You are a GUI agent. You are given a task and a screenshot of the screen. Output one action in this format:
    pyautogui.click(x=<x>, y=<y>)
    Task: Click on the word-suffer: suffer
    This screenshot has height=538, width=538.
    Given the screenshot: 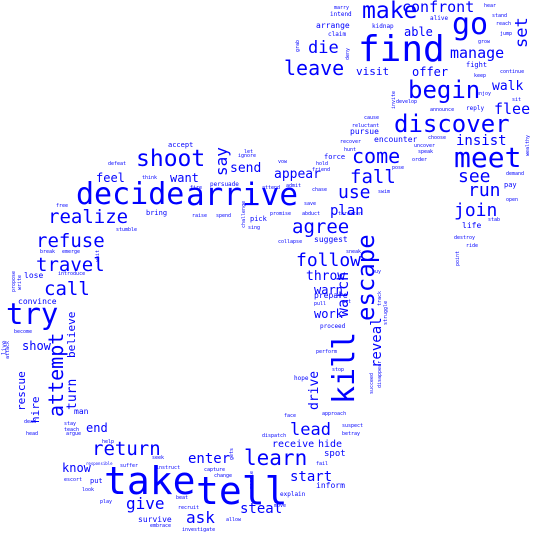 What is the action you would take?
    pyautogui.click(x=129, y=466)
    